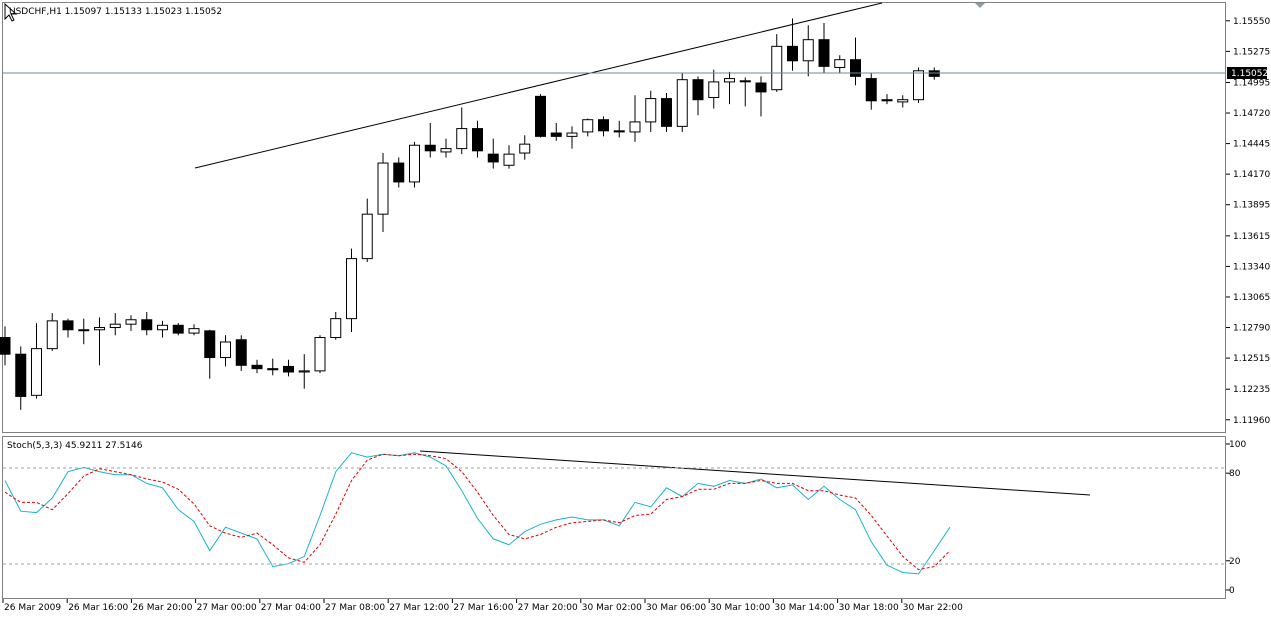 Image resolution: width=1271 pixels, height=617 pixels. Describe the element at coordinates (1251, 206) in the screenshot. I see `price-tick-label: 1.13895` at that location.